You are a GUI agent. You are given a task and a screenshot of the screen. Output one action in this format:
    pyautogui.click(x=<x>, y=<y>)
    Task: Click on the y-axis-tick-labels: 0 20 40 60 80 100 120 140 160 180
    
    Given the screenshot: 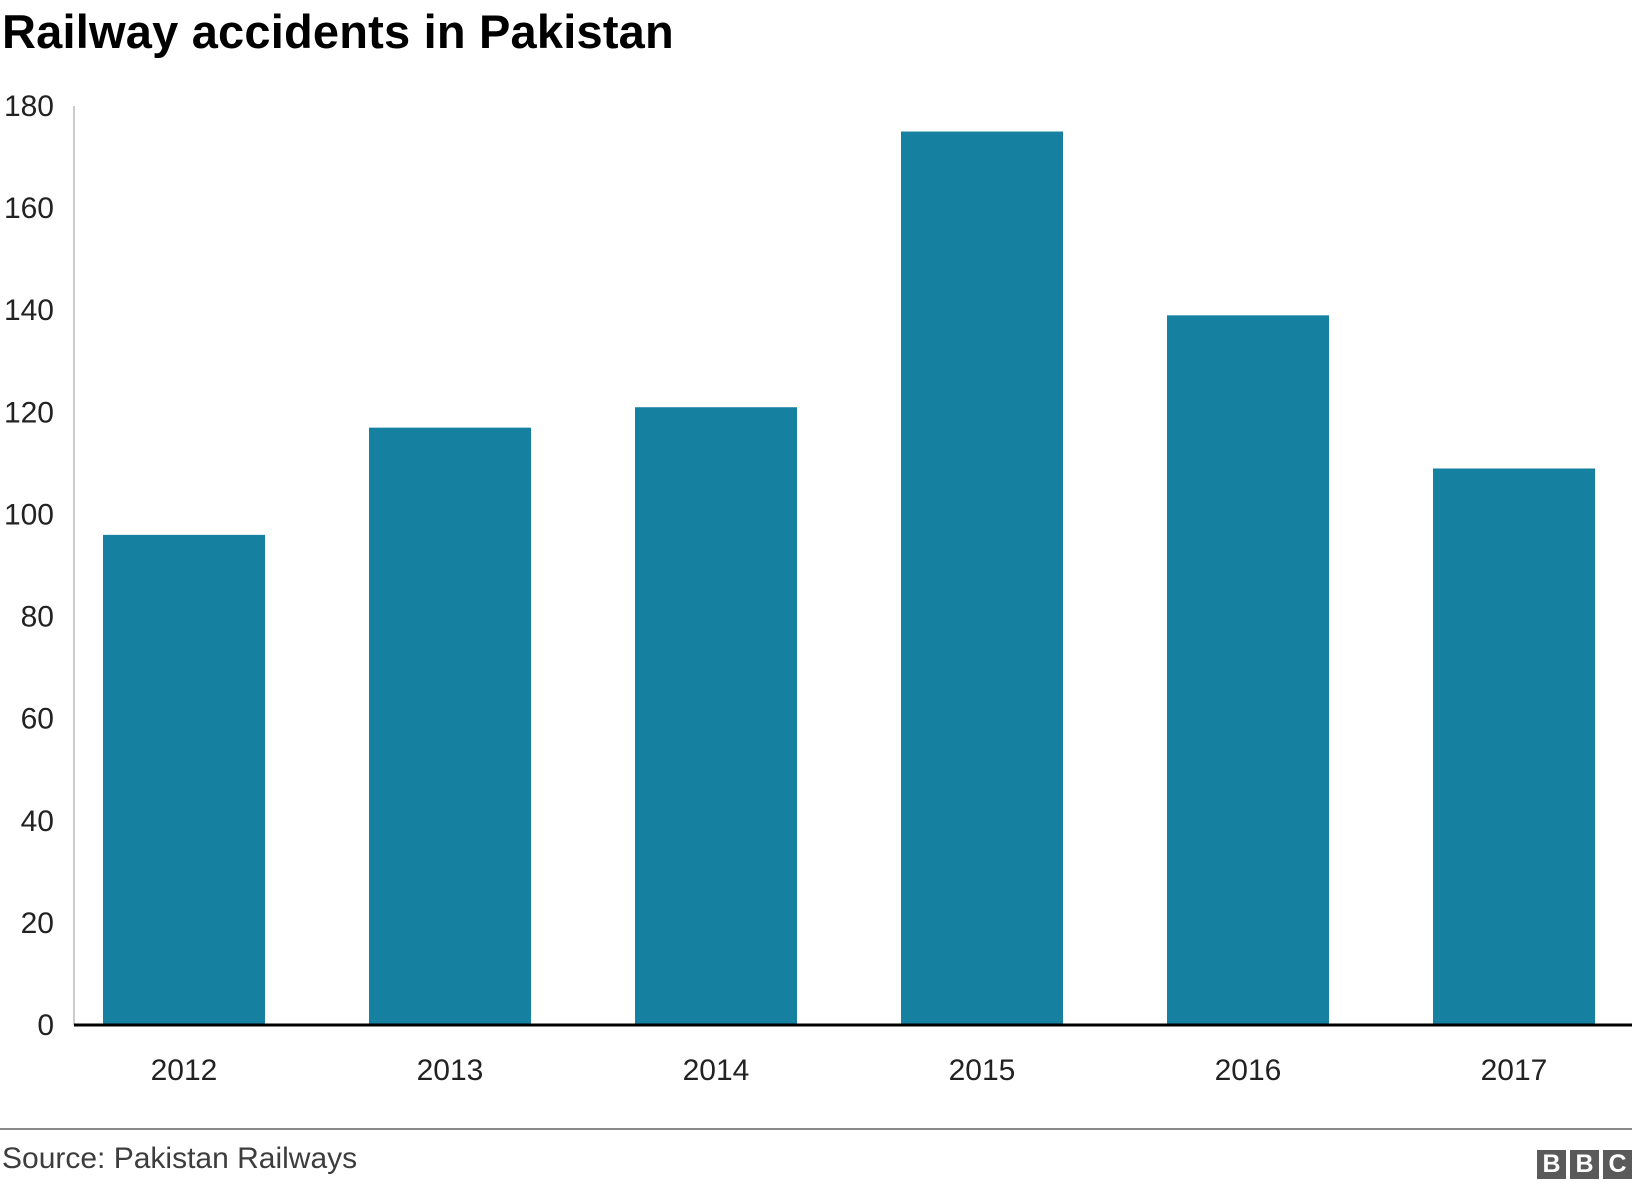 What is the action you would take?
    pyautogui.click(x=29, y=566)
    